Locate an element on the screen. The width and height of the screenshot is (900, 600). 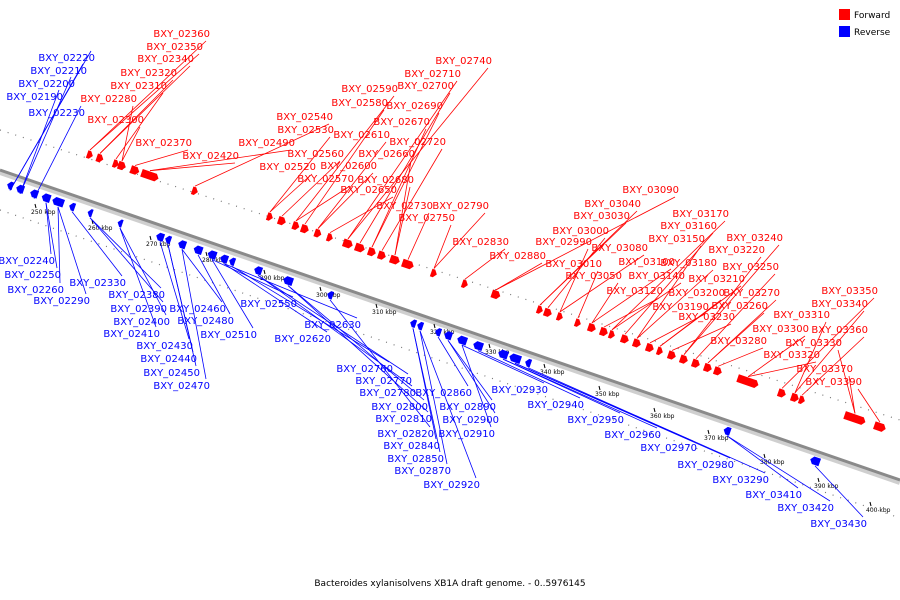
reverse-gene-label: BXY_02470 is located at coordinates (181, 386).